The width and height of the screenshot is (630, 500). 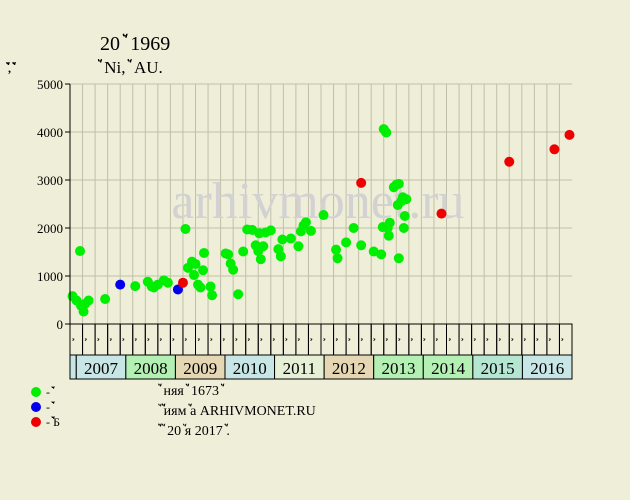 What do you see at coordinates (11, 68) in the screenshot?
I see `y-unit-label: ꙽꙽, ꙽꙽` at bounding box center [11, 68].